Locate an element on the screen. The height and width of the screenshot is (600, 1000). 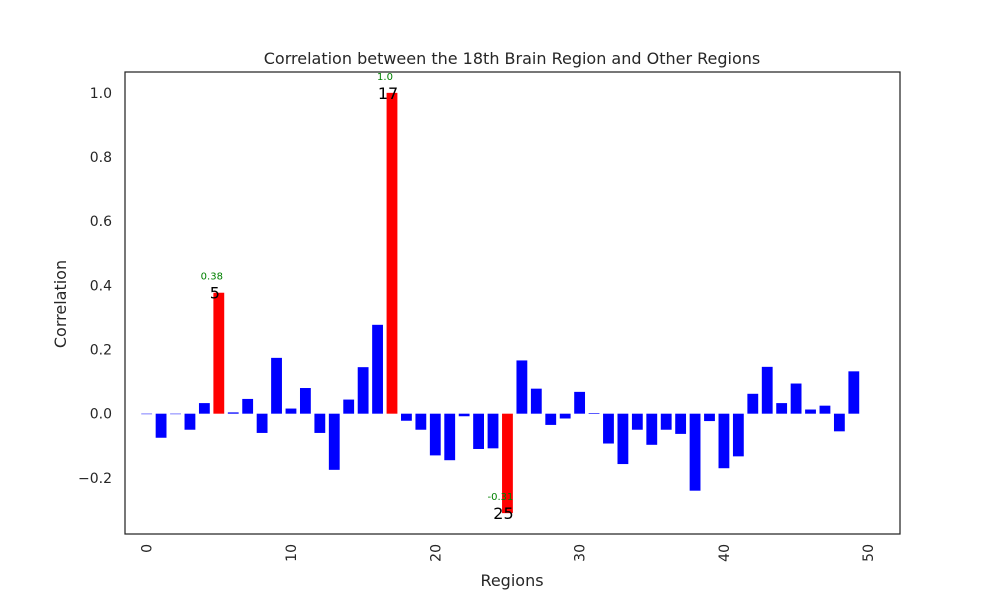
y-tick-label: 0.8 is located at coordinates (101, 158).